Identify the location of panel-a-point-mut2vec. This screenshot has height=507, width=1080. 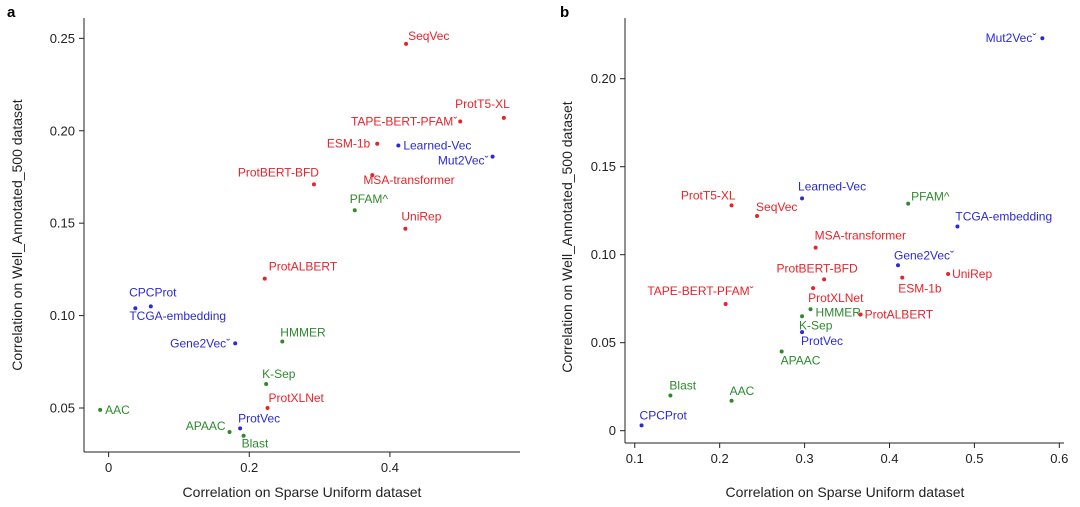
(492, 156).